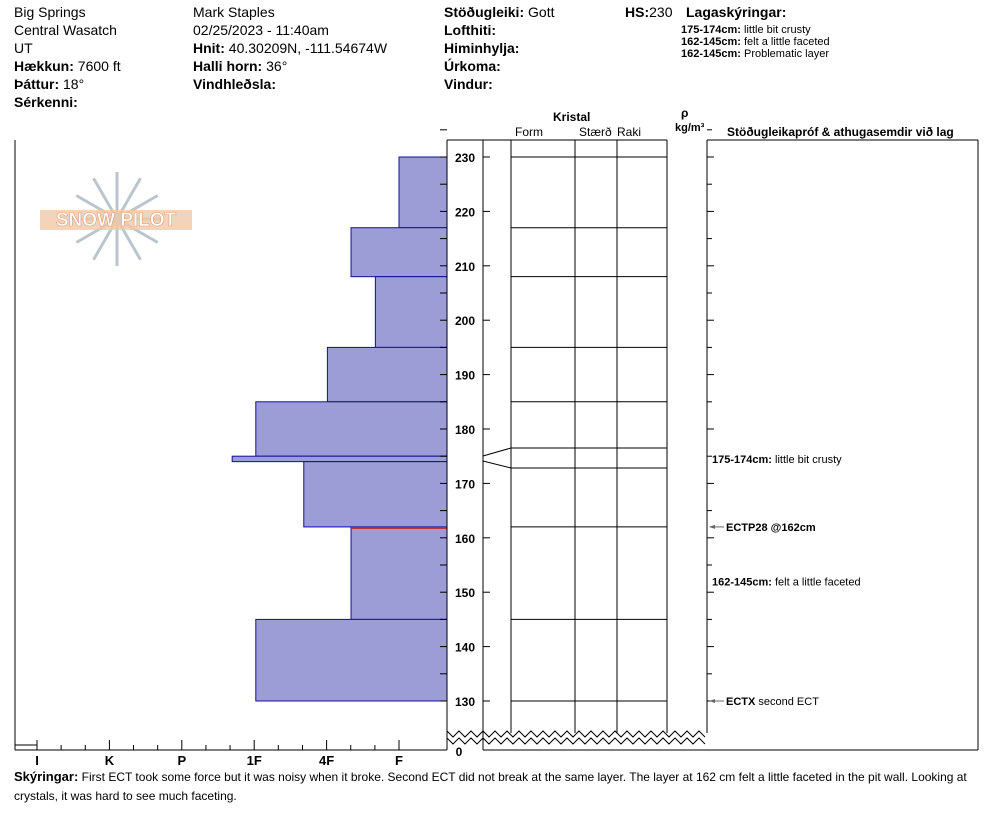 This screenshot has width=994, height=840. I want to click on layer-notes-label: Lagaskýringar:, so click(736, 12).